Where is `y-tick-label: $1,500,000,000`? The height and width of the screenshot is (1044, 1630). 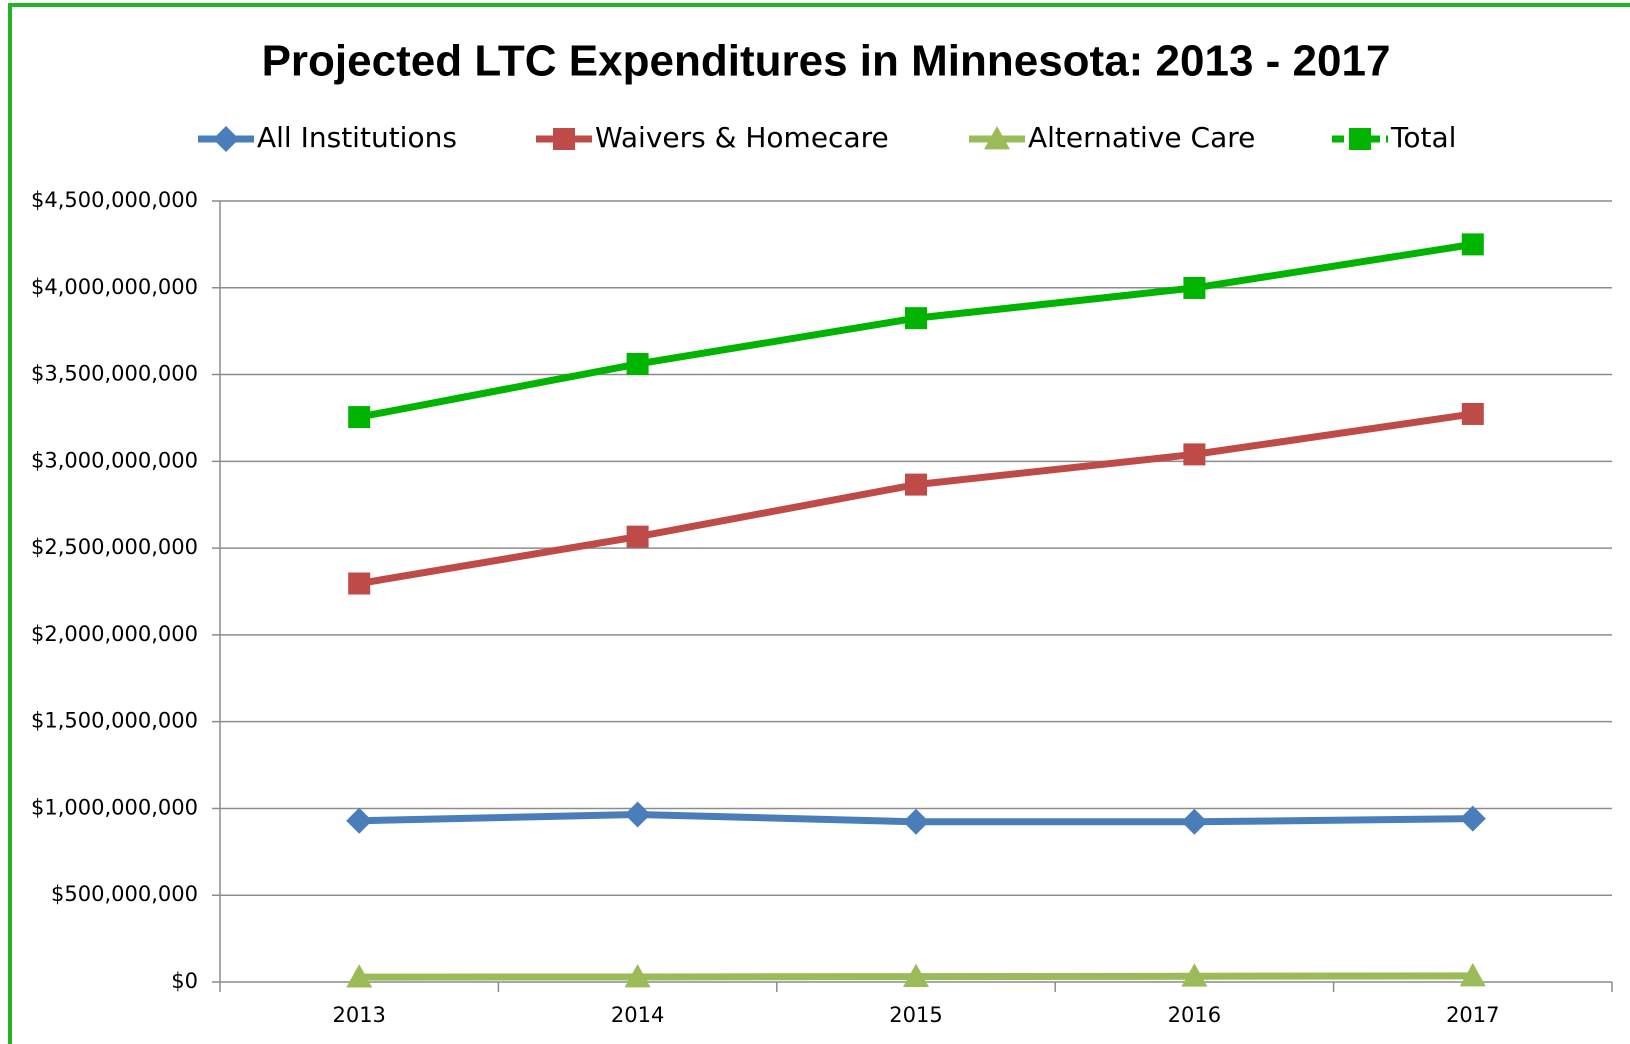 y-tick-label: $1,500,000,000 is located at coordinates (114, 721).